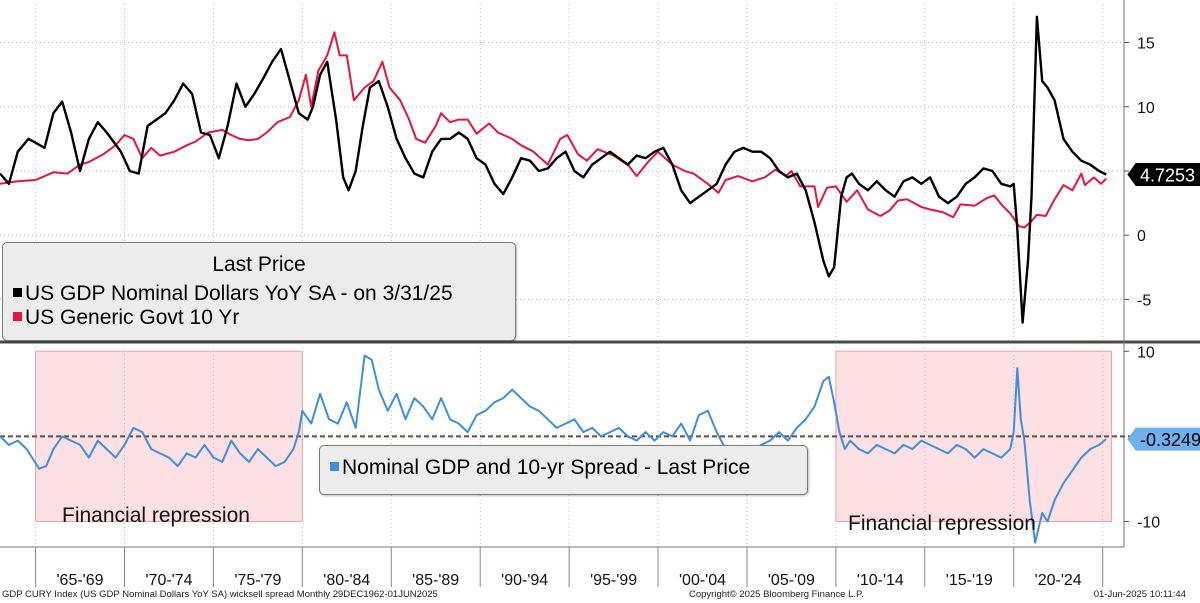  What do you see at coordinates (1139, 594) in the screenshot?
I see `footer-timestamp: 01-Jun-2025 10:11:44` at bounding box center [1139, 594].